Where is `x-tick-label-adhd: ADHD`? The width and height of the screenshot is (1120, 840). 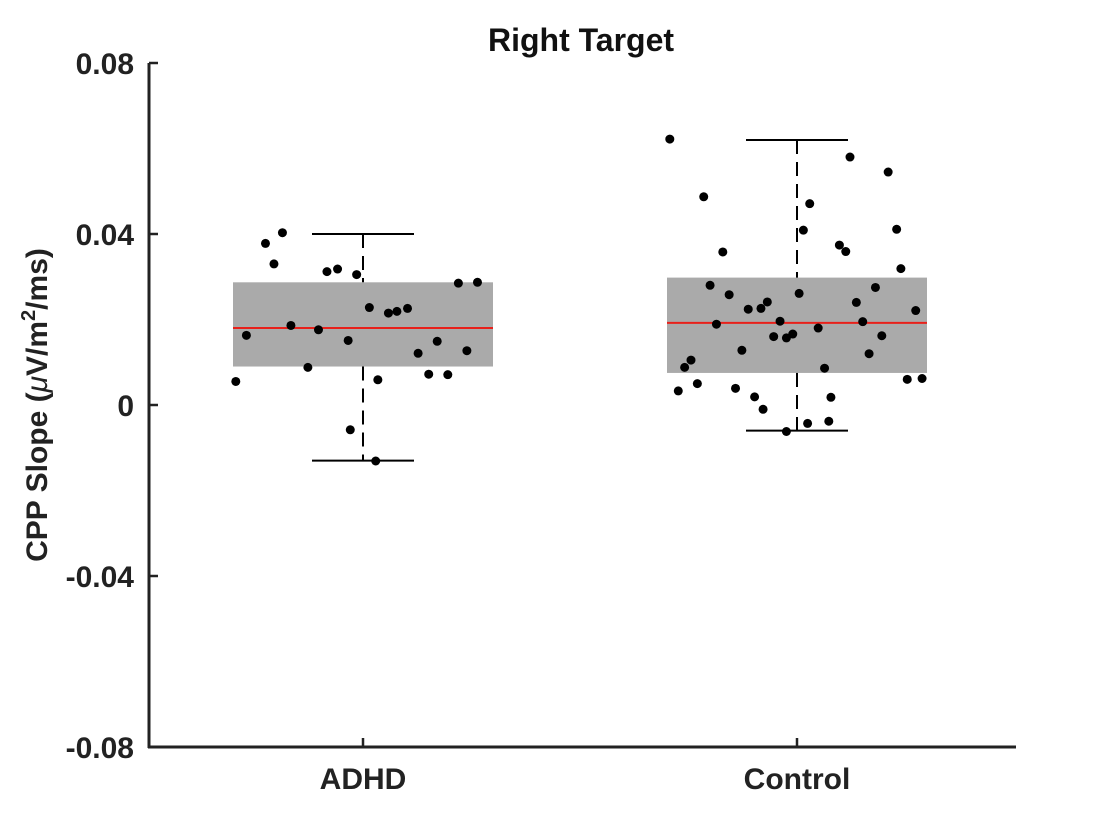
x-tick-label-adhd: ADHD is located at coordinates (363, 779).